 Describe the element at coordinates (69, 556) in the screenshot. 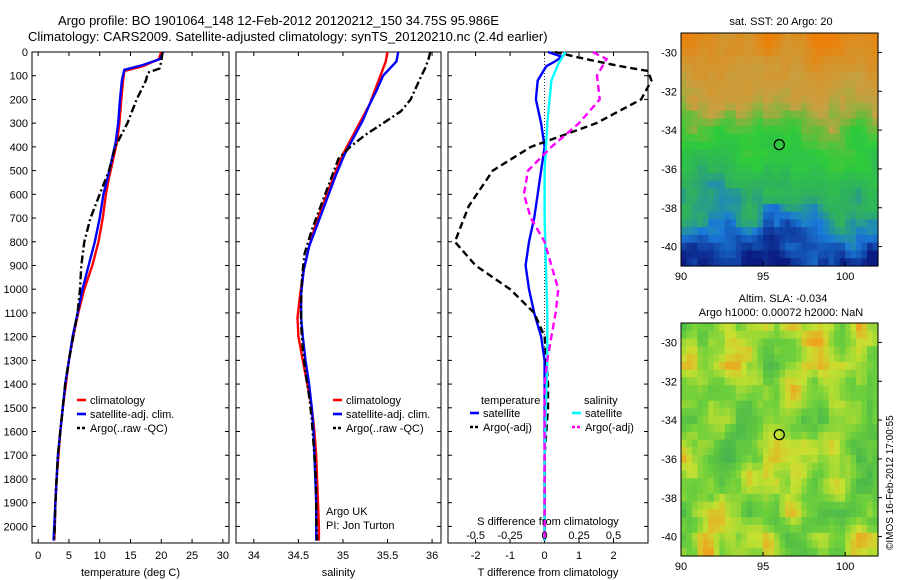

I see `x-tick-label: 5` at that location.